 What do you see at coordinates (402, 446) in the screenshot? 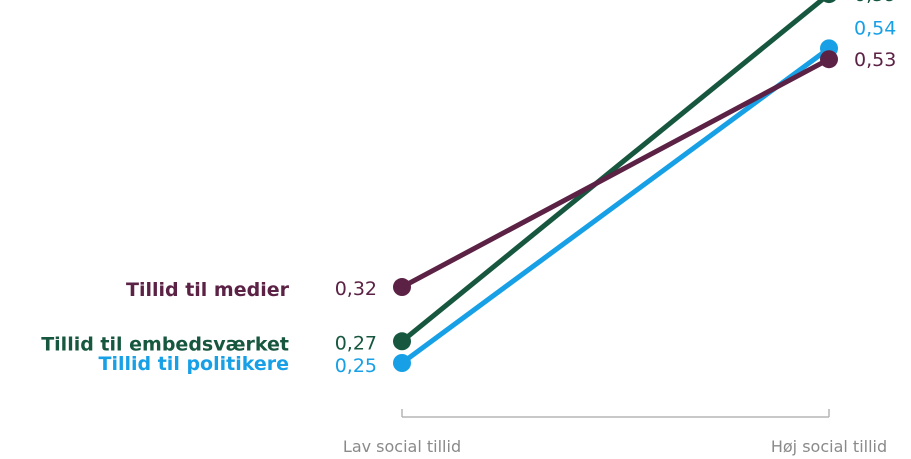
I see `x-tick-label: Lav social tillid` at bounding box center [402, 446].